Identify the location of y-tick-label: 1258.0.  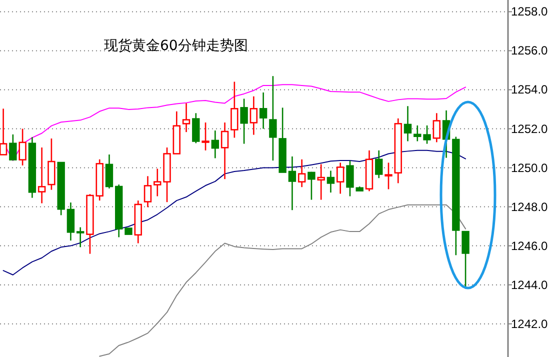
(529, 11).